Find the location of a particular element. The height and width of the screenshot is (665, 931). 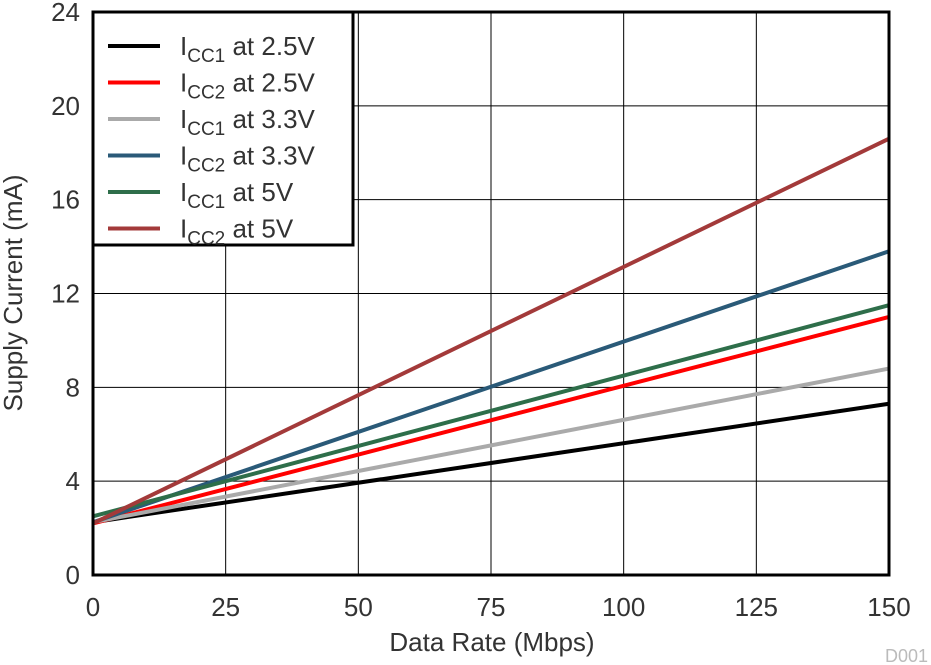

y-tick-label: 16 is located at coordinates (65, 200).